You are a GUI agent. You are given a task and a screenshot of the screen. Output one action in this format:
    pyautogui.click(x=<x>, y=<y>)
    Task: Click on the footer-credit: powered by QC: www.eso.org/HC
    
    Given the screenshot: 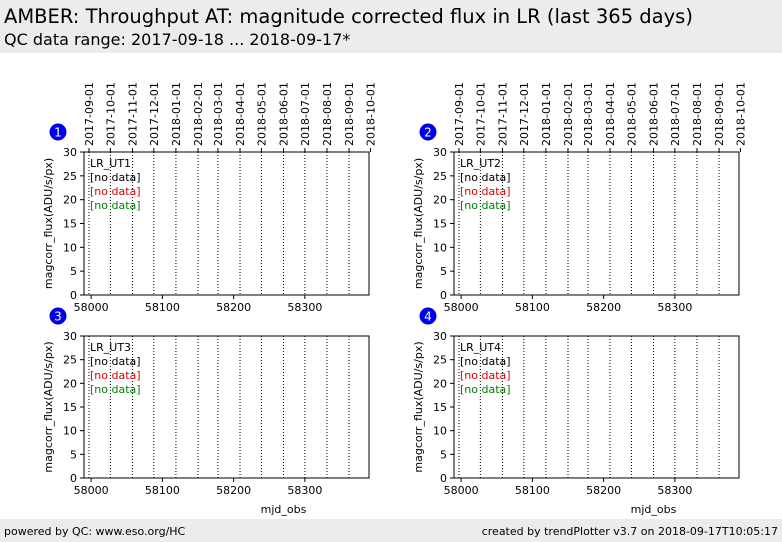 What is the action you would take?
    pyautogui.click(x=95, y=531)
    